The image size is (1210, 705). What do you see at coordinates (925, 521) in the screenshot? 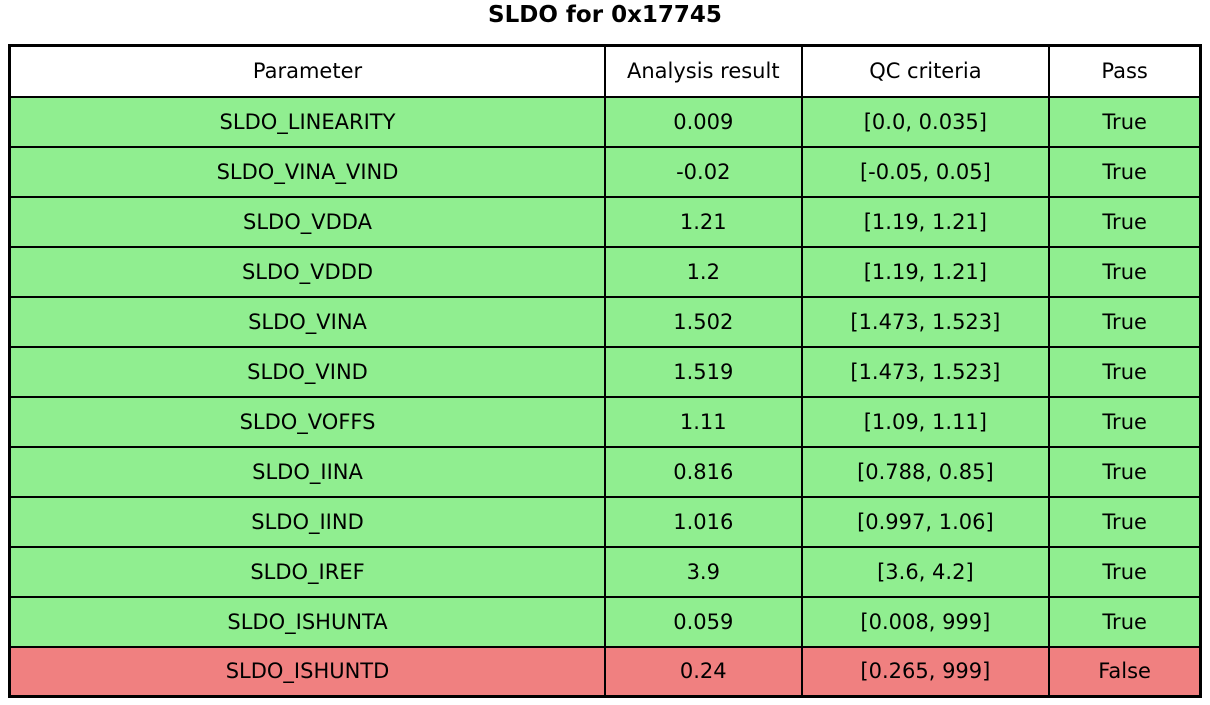
I see `qc-criteria-cell: [0.997, 1.06]` at bounding box center [925, 521].